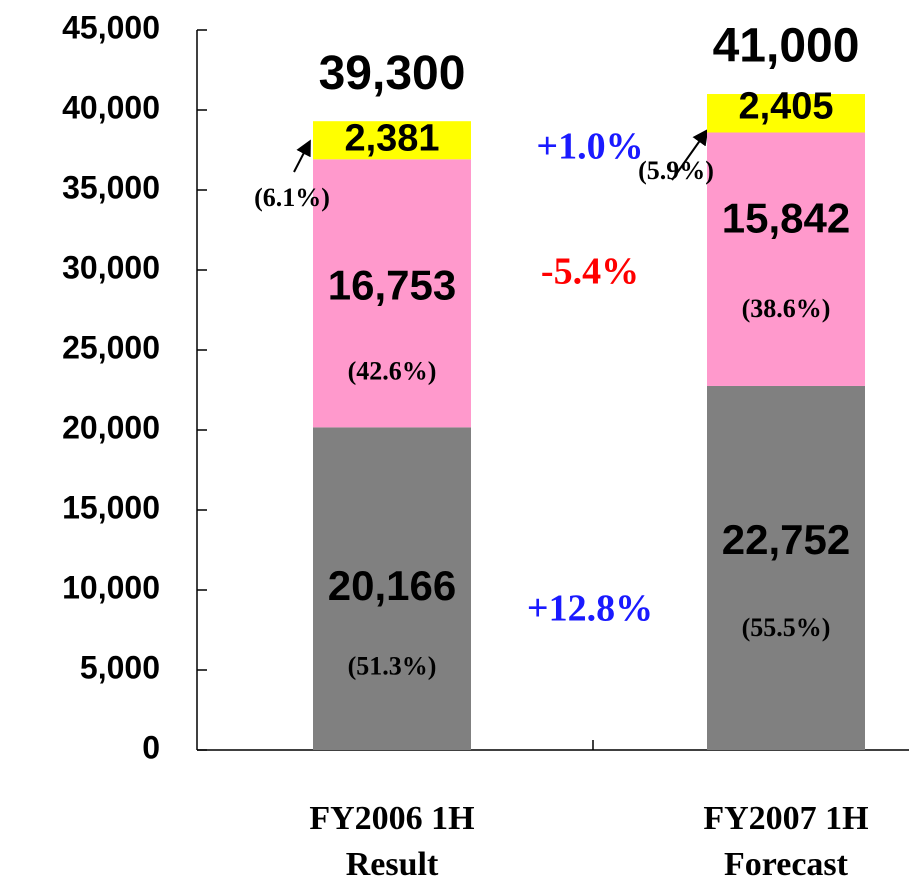  What do you see at coordinates (120, 667) in the screenshot?
I see `y-tick-label: 5,000` at bounding box center [120, 667].